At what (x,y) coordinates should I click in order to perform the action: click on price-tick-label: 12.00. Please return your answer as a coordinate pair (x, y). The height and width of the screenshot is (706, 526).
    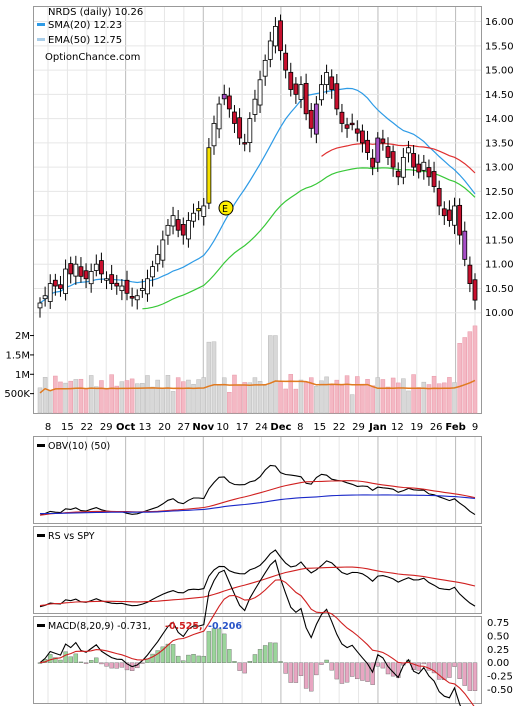
    Looking at the image, I should click on (499, 216).